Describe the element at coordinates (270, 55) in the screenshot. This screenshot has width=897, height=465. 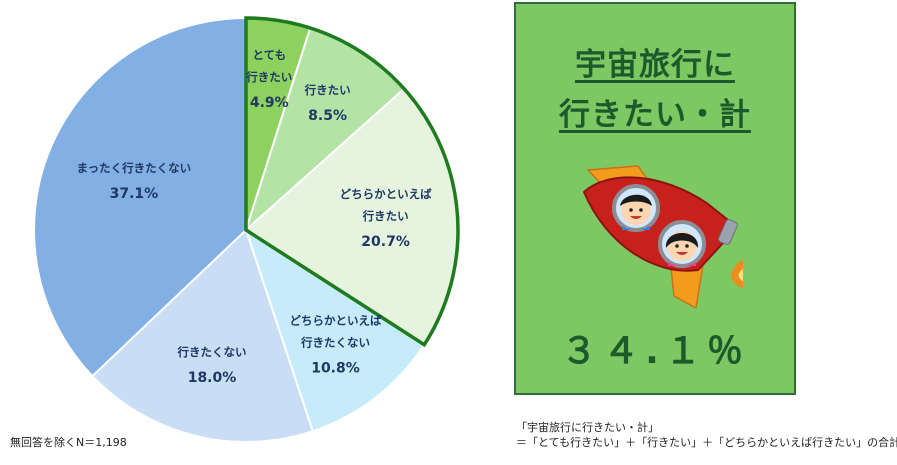
I see `slice-label-1-line-1: とても` at that location.